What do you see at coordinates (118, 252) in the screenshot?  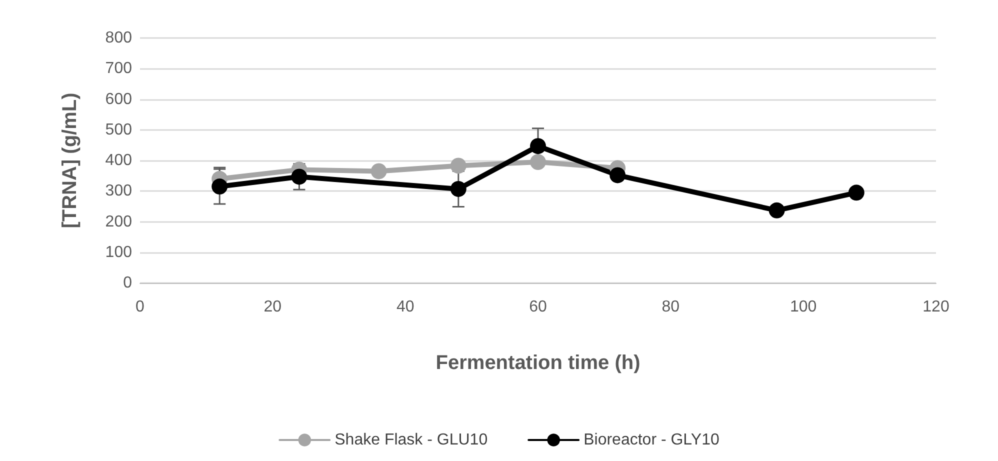 I see `y-tick-label: 100` at bounding box center [118, 252].